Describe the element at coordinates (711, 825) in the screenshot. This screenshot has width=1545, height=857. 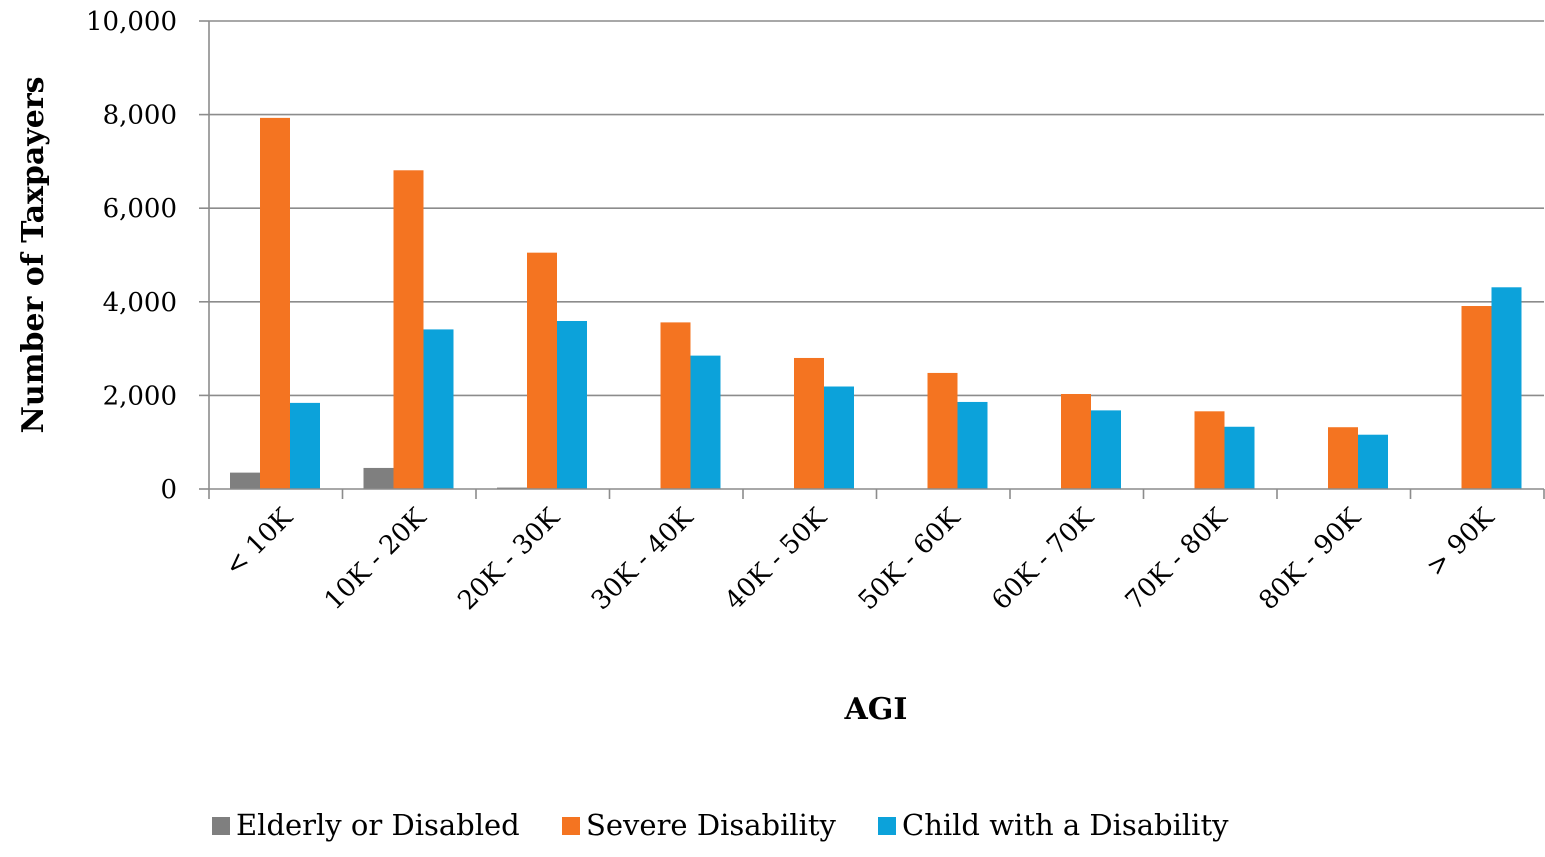
I see `legend-label: Severe Disability` at that location.